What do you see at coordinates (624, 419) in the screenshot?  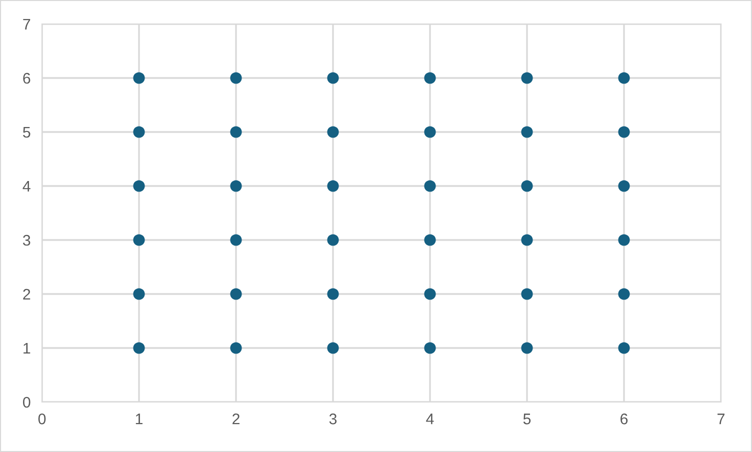 I see `x-tick-label: 6` at bounding box center [624, 419].